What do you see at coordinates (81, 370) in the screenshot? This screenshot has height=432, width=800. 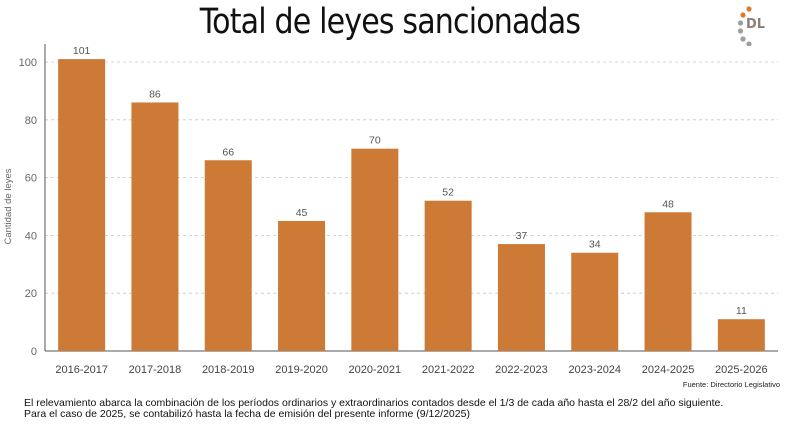 I see `x-tick-label: 2016-2017` at bounding box center [81, 370].